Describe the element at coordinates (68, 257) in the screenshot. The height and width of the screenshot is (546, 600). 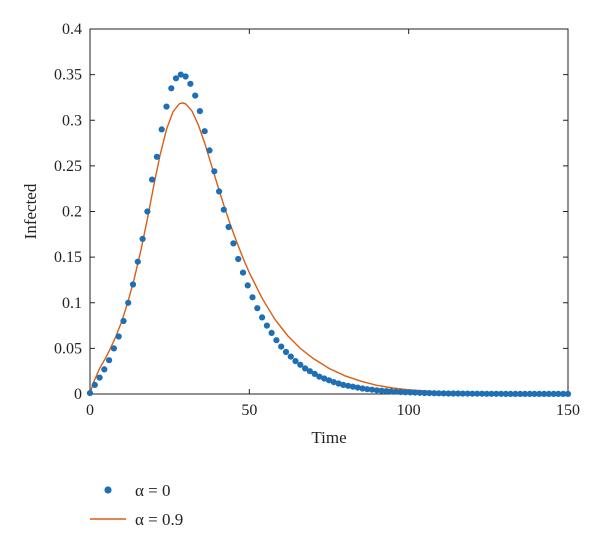
I see `y-tick-label: 0.15` at that location.